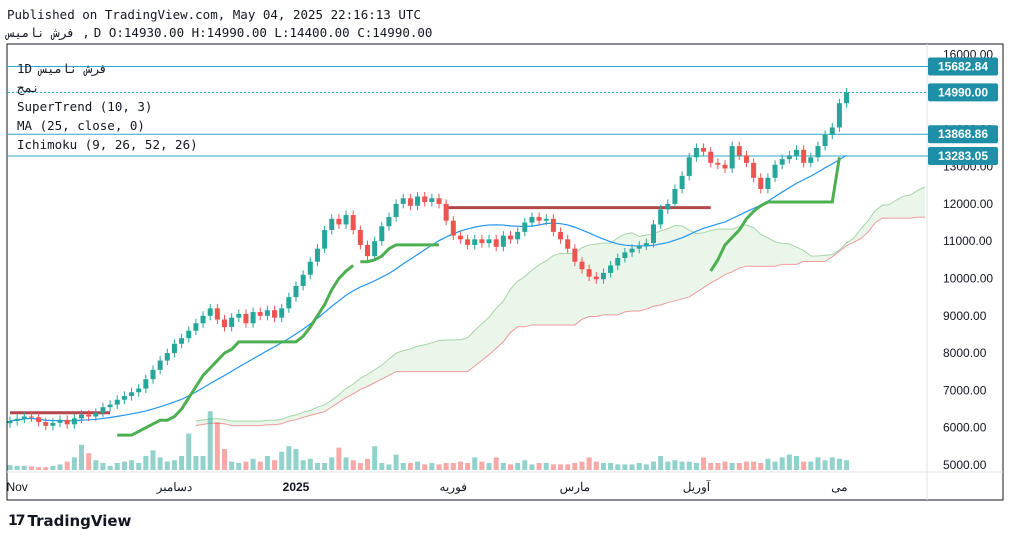  What do you see at coordinates (62, 69) in the screenshot?
I see `legend-line: 1D فرش ناميس` at bounding box center [62, 69].